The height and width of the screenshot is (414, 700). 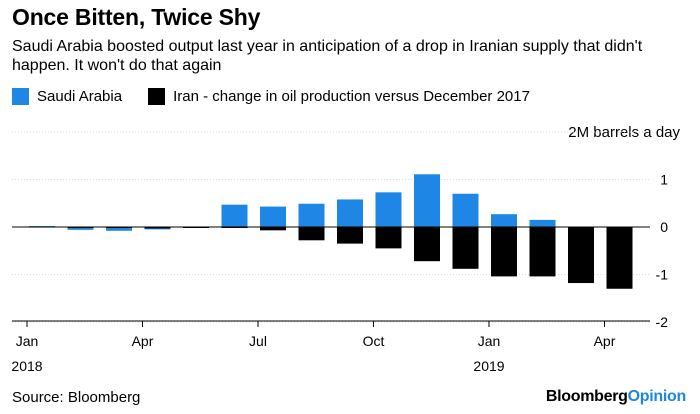 What do you see at coordinates (664, 227) in the screenshot?
I see `y-tick-label: 0` at bounding box center [664, 227].